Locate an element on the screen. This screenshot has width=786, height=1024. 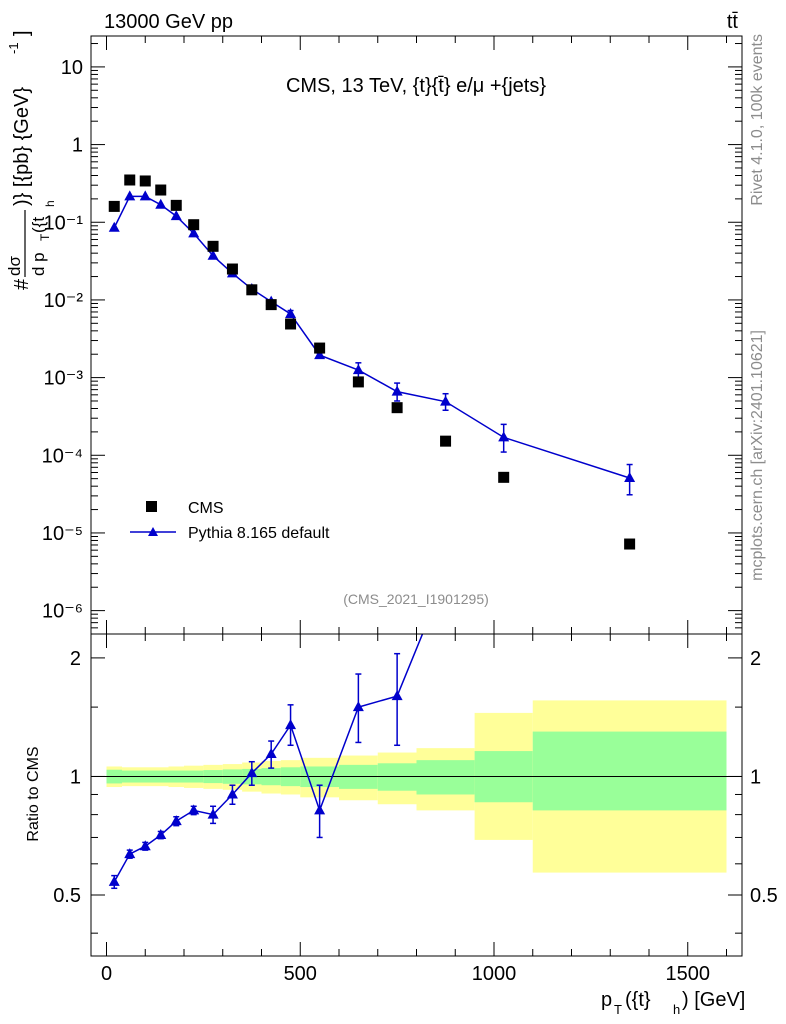
xtick-label: 1500 is located at coordinates (688, 974).